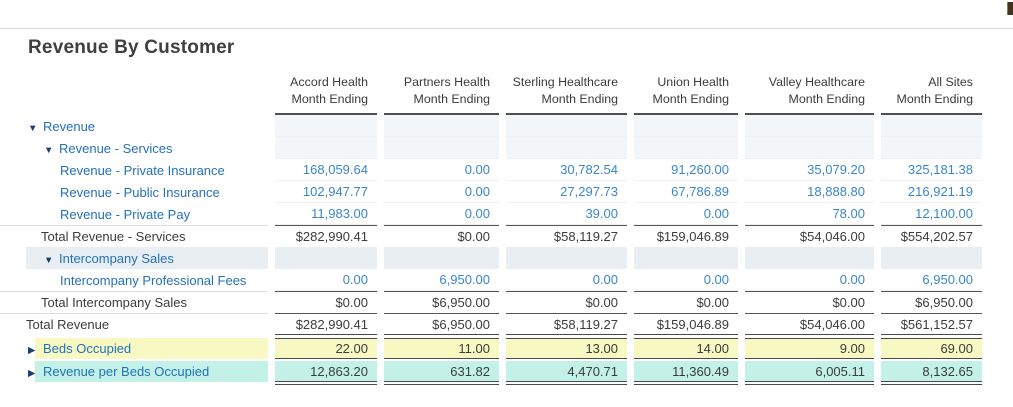 Image resolution: width=1013 pixels, height=407 pixels. Describe the element at coordinates (566, 214) in the screenshot. I see `value-cell: 39.00` at that location.